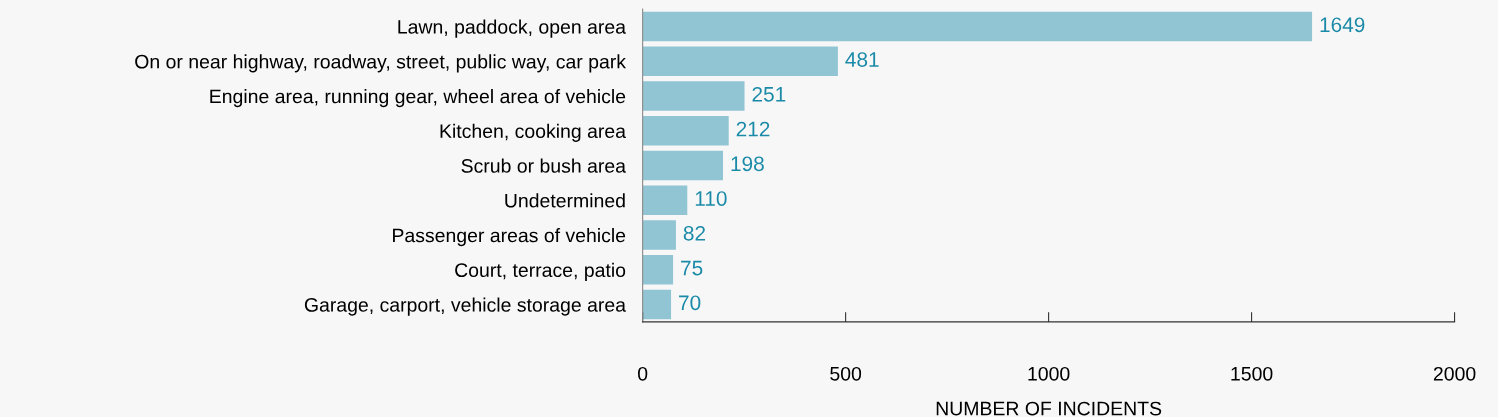 This screenshot has height=417, width=1498. What do you see at coordinates (512, 28) in the screenshot?
I see `y-tick-label: Lawn, paddock, open area` at bounding box center [512, 28].